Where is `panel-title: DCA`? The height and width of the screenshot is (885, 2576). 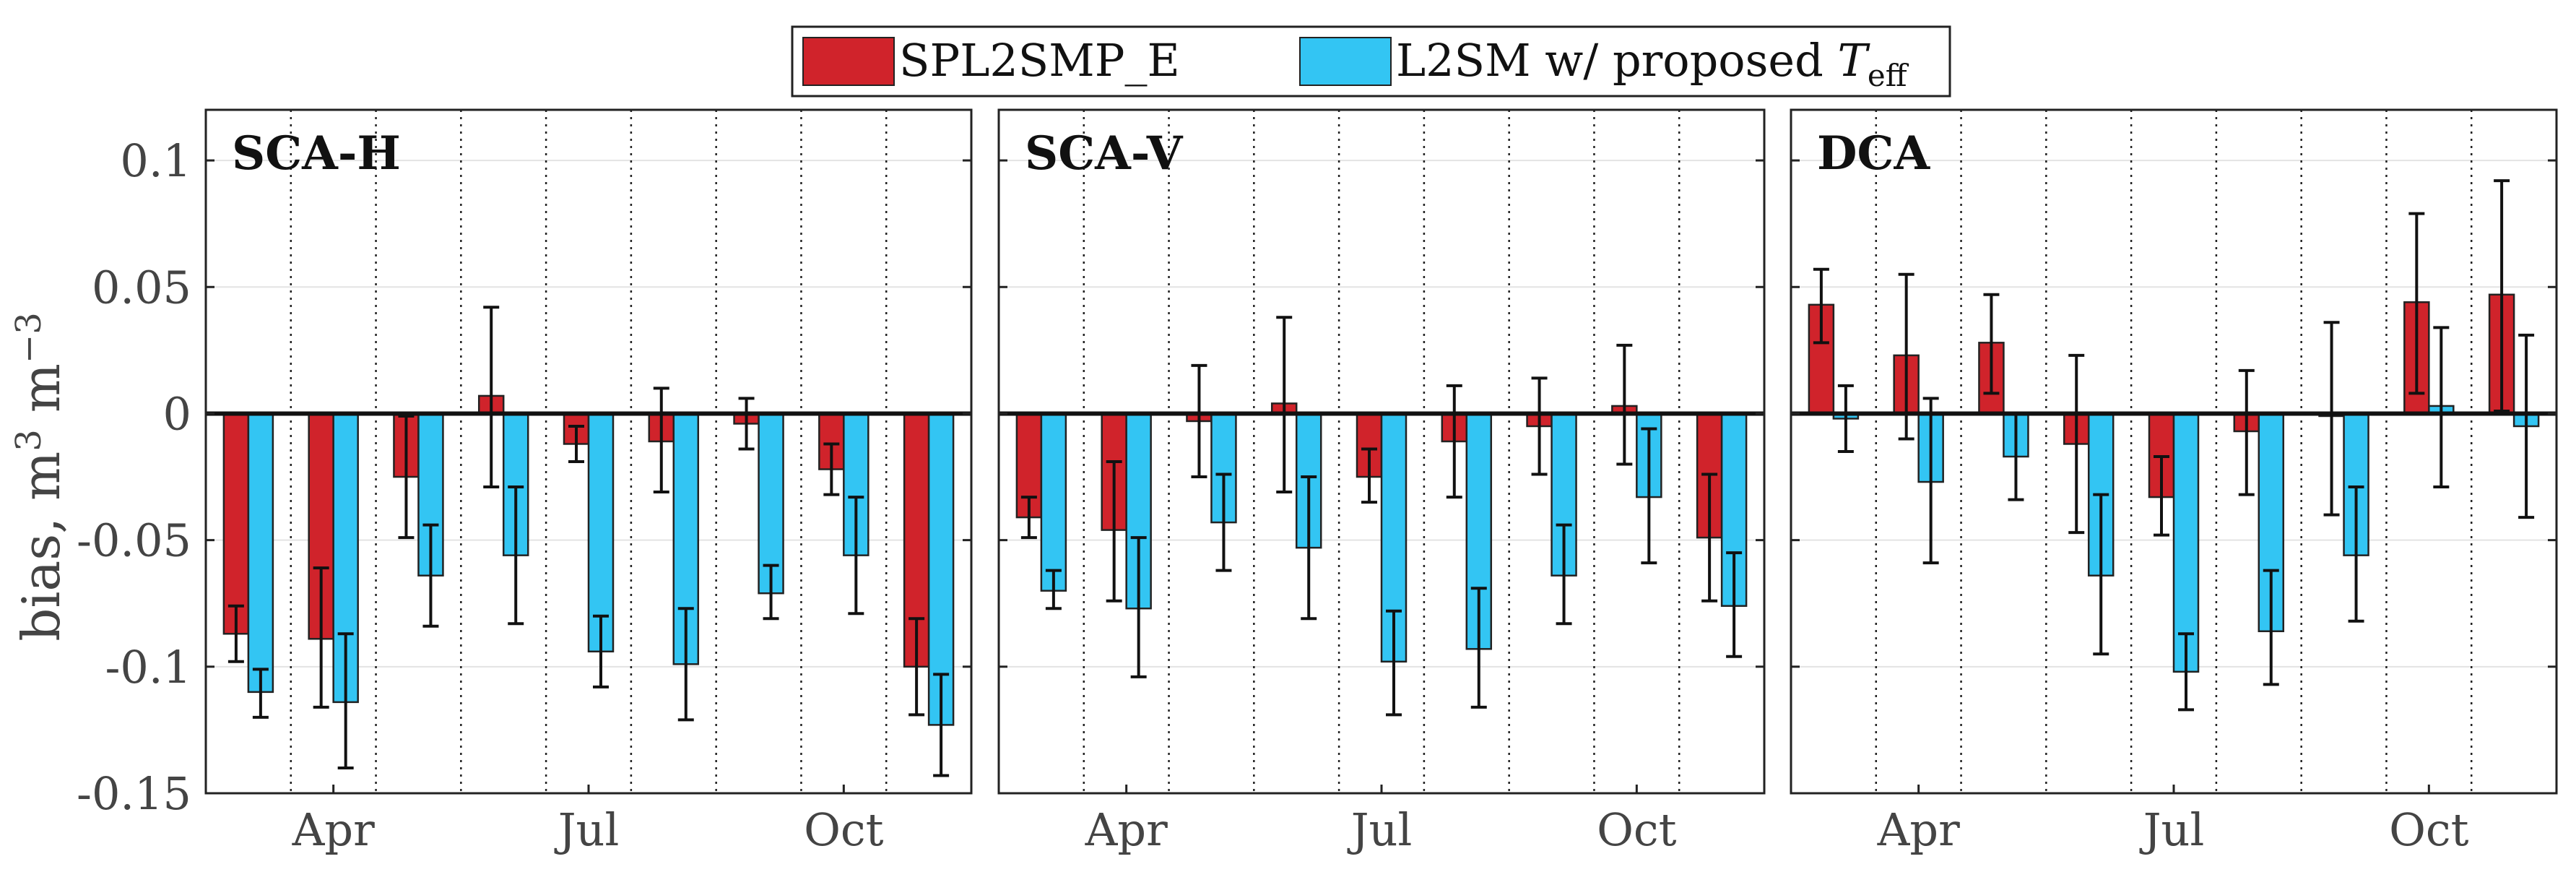
panel-title: DCA is located at coordinates (1873, 153).